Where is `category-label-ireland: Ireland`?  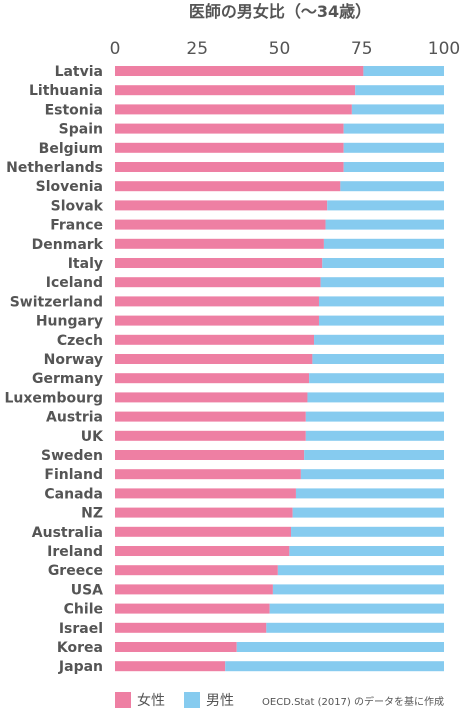
category-label-ireland: Ireland is located at coordinates (75, 552).